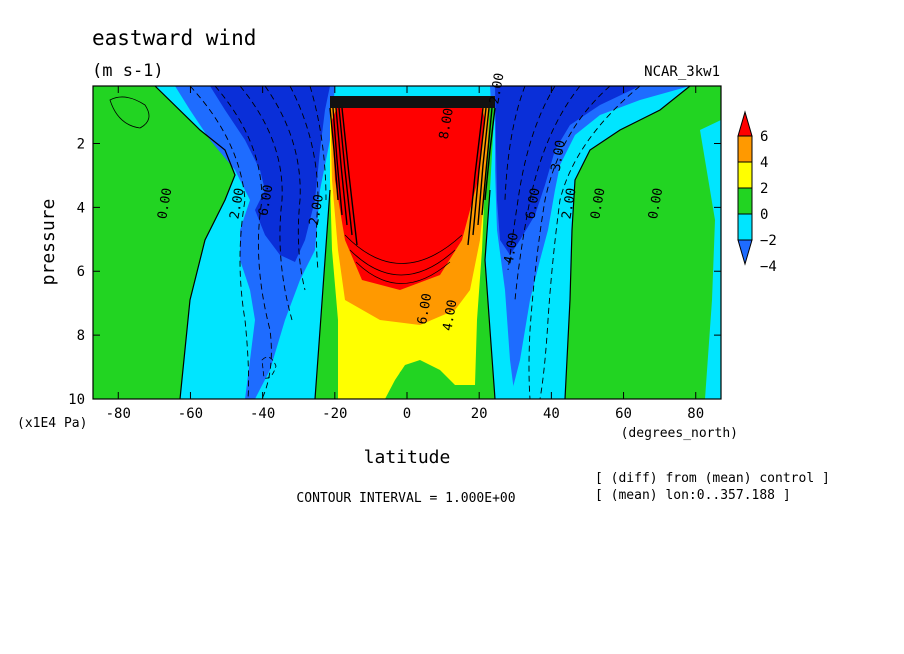 This screenshot has height=654, width=904. I want to click on region-red-core, so click(408, 195).